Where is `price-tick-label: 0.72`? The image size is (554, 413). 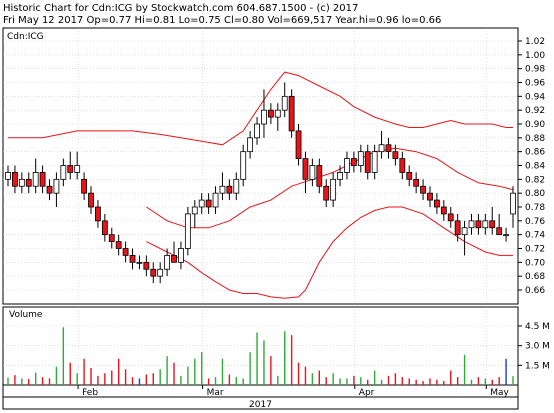 price-tick-label: 0.72 is located at coordinates (535, 250).